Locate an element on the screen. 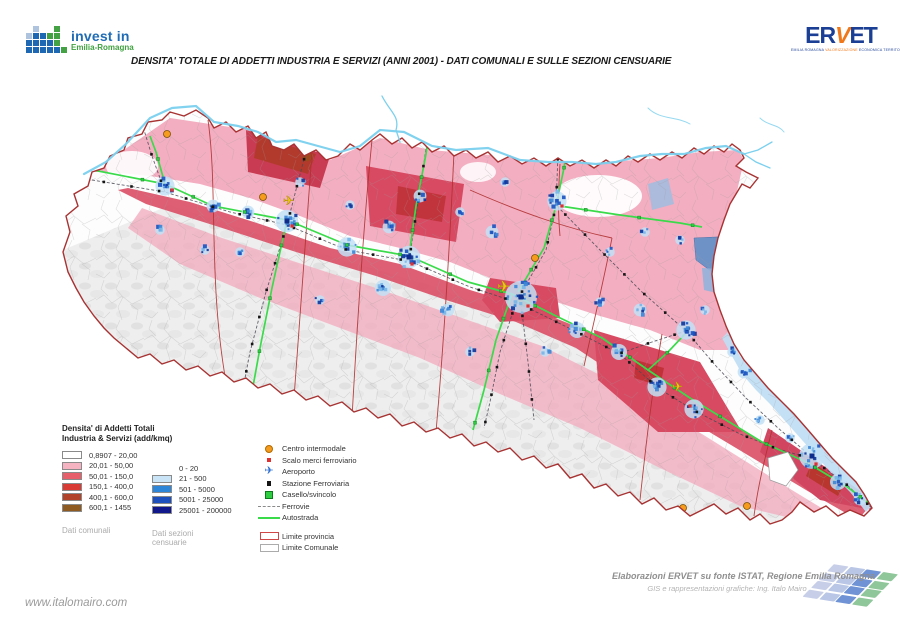 The width and height of the screenshot is (900, 636). san-marino-exclave is located at coordinates (783, 469).